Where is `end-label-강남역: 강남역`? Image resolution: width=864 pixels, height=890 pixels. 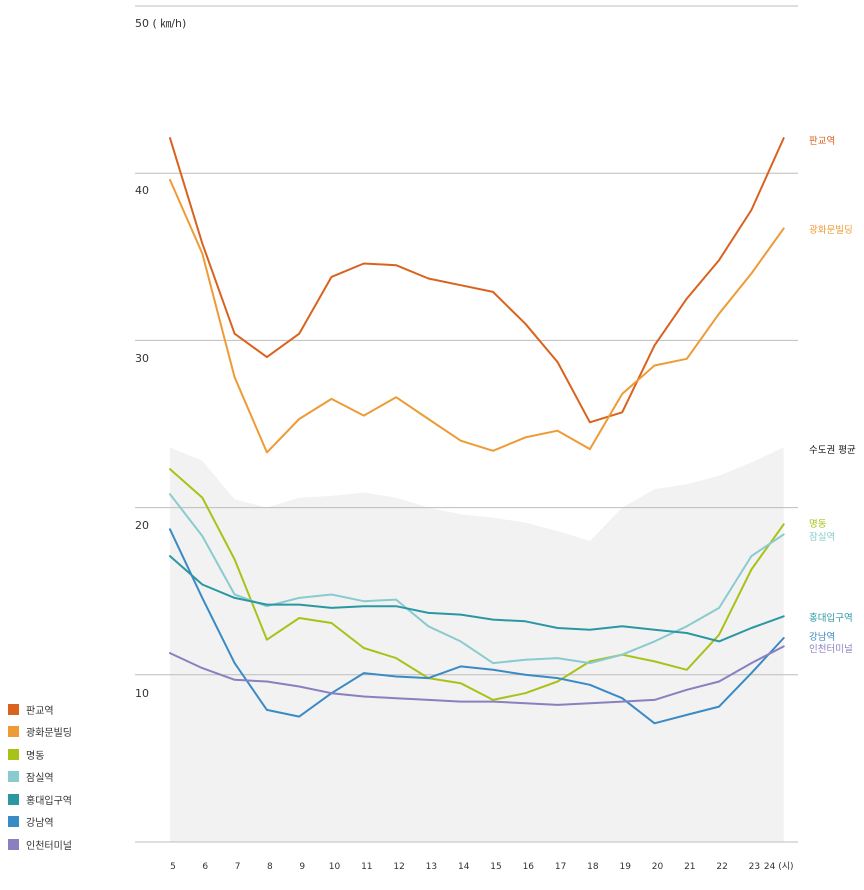
end-label-강남역: 강남역 is located at coordinates (822, 637).